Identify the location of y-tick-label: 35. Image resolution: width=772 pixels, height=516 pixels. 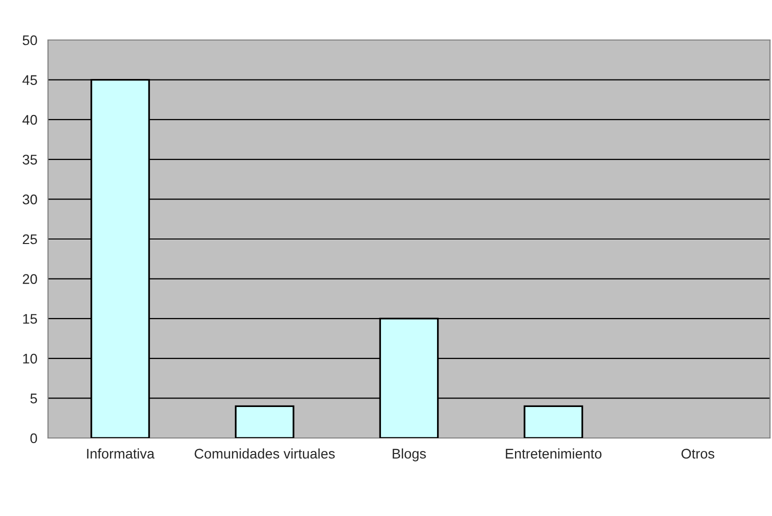
(30, 159).